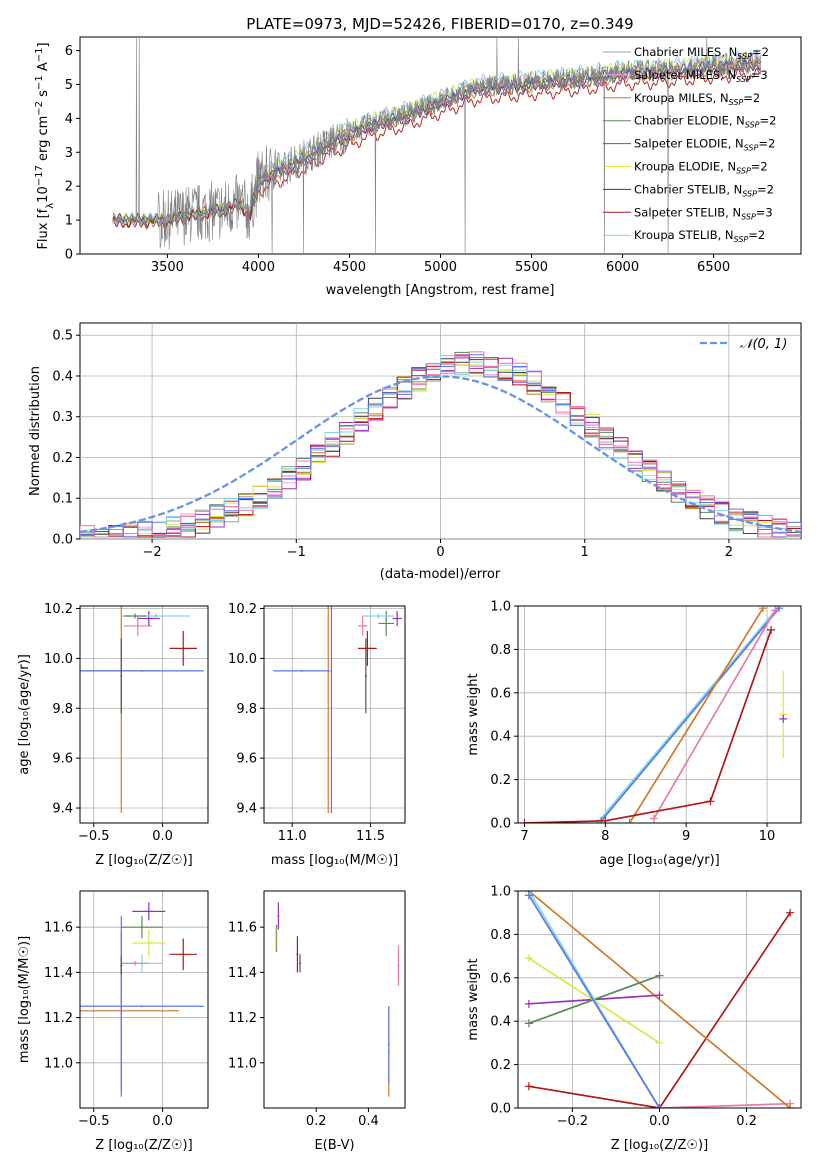 The height and width of the screenshot is (1170, 819). What do you see at coordinates (440, 574) in the screenshot?
I see `histogram-xlabel: (data-model)/error` at bounding box center [440, 574].